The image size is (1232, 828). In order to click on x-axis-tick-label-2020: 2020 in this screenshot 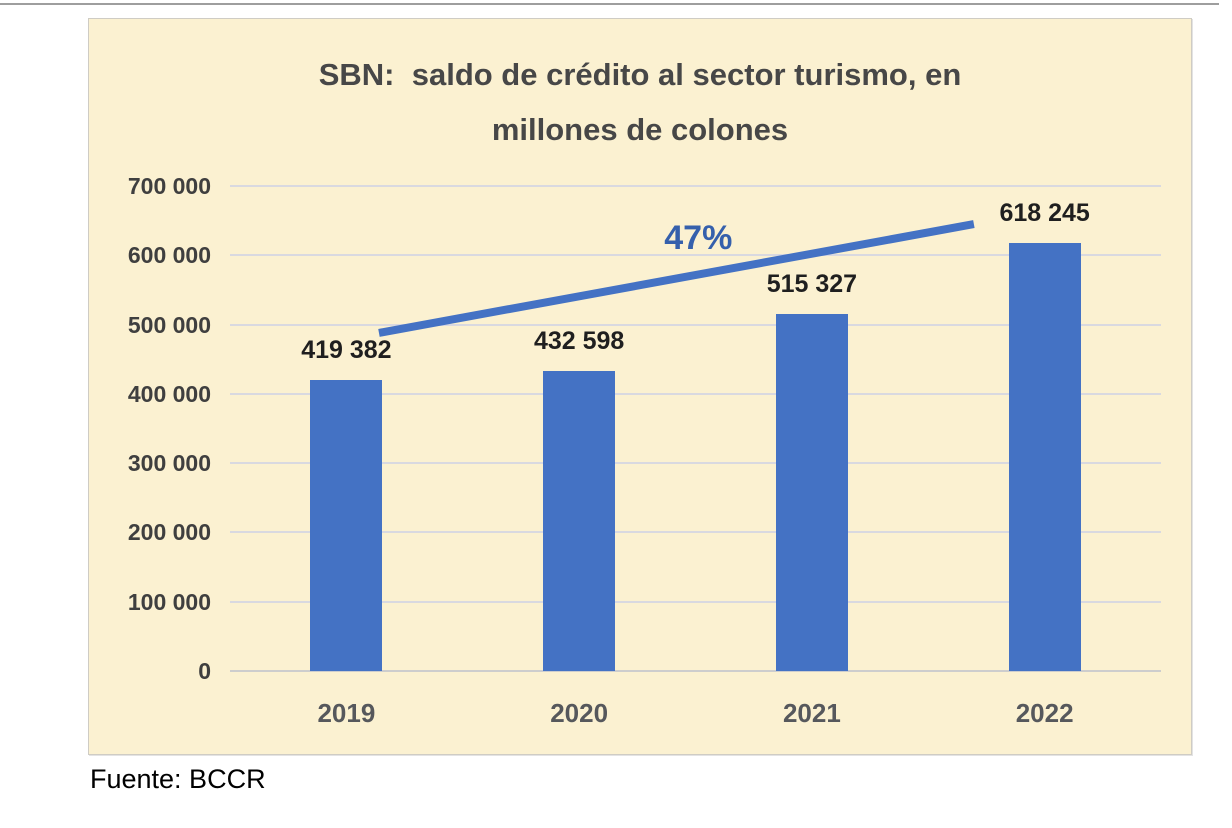, I will do `click(579, 713)`.